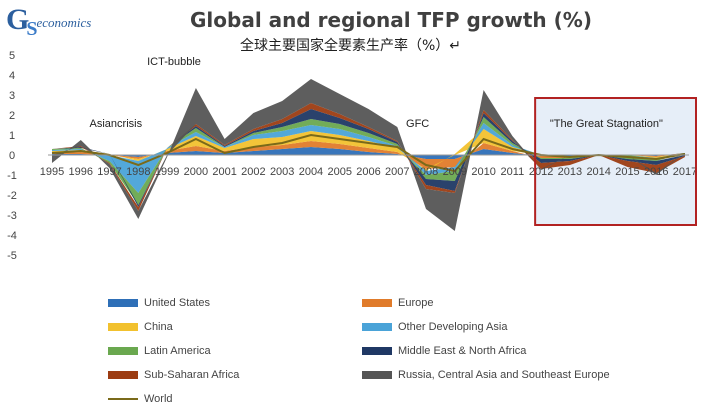  What do you see at coordinates (391, 20) in the screenshot?
I see `chart-title: Global and regional TFP growth (%)` at bounding box center [391, 20].